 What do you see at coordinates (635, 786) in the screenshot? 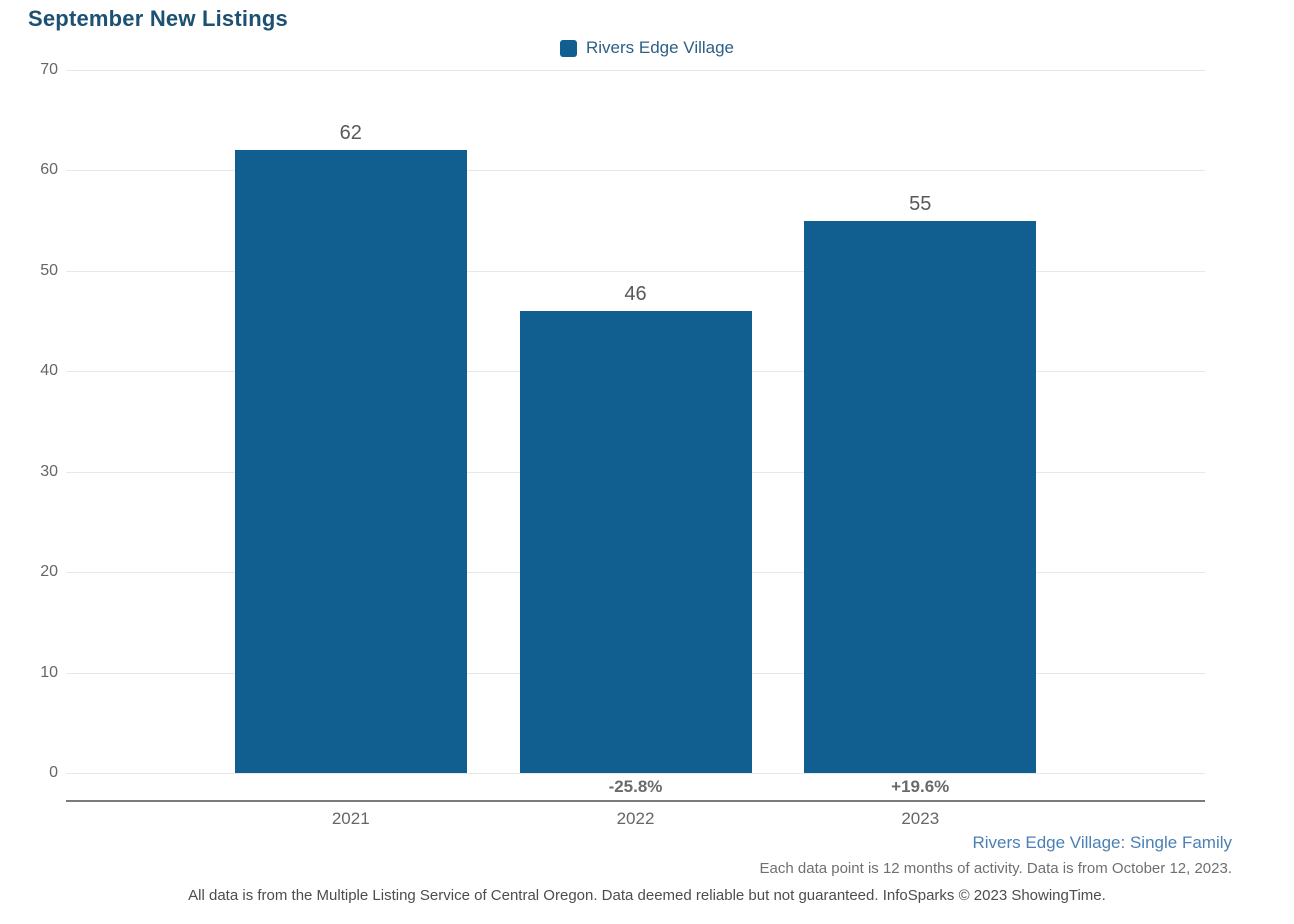
I see `pct-change-label-2022: -25.8%` at bounding box center [635, 786].